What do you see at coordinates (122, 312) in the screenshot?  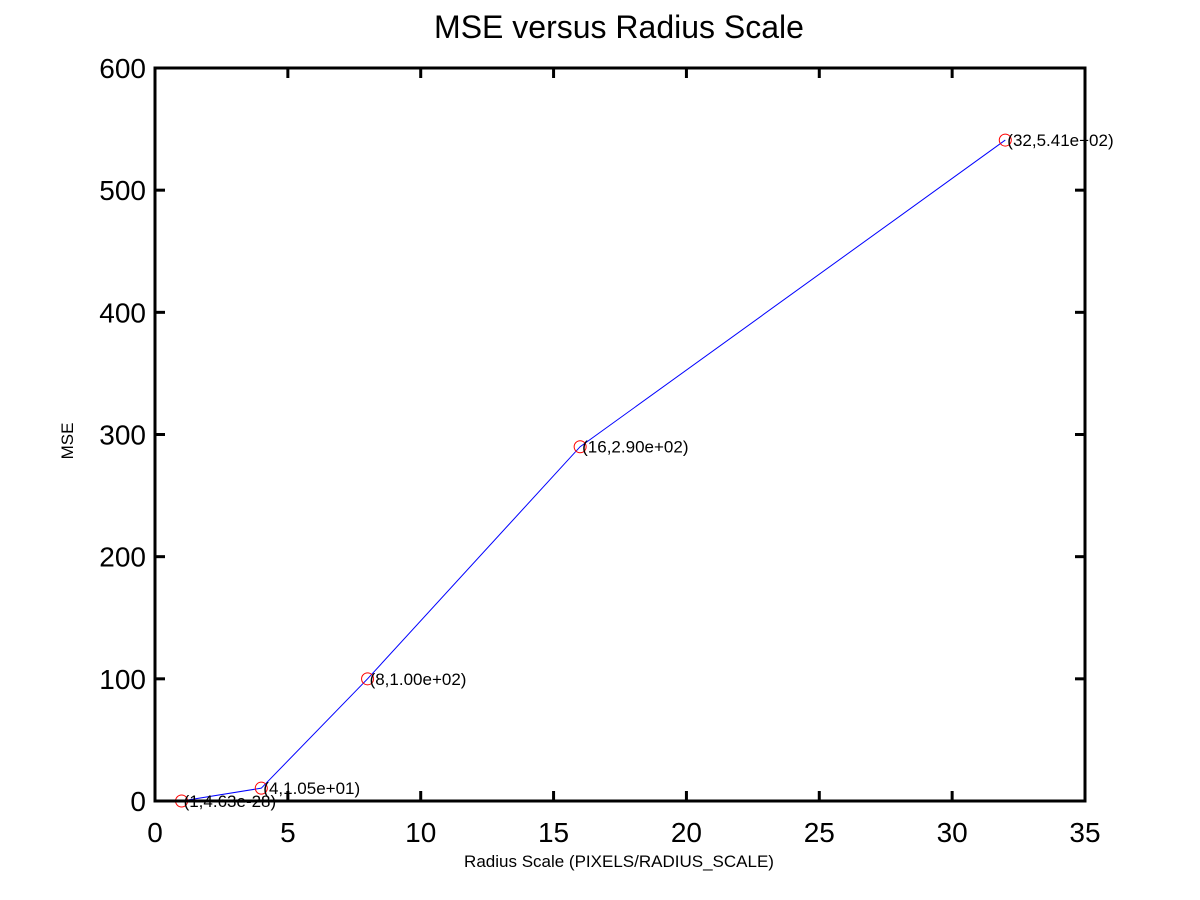 I see `y-tick-label: 400` at bounding box center [122, 312].